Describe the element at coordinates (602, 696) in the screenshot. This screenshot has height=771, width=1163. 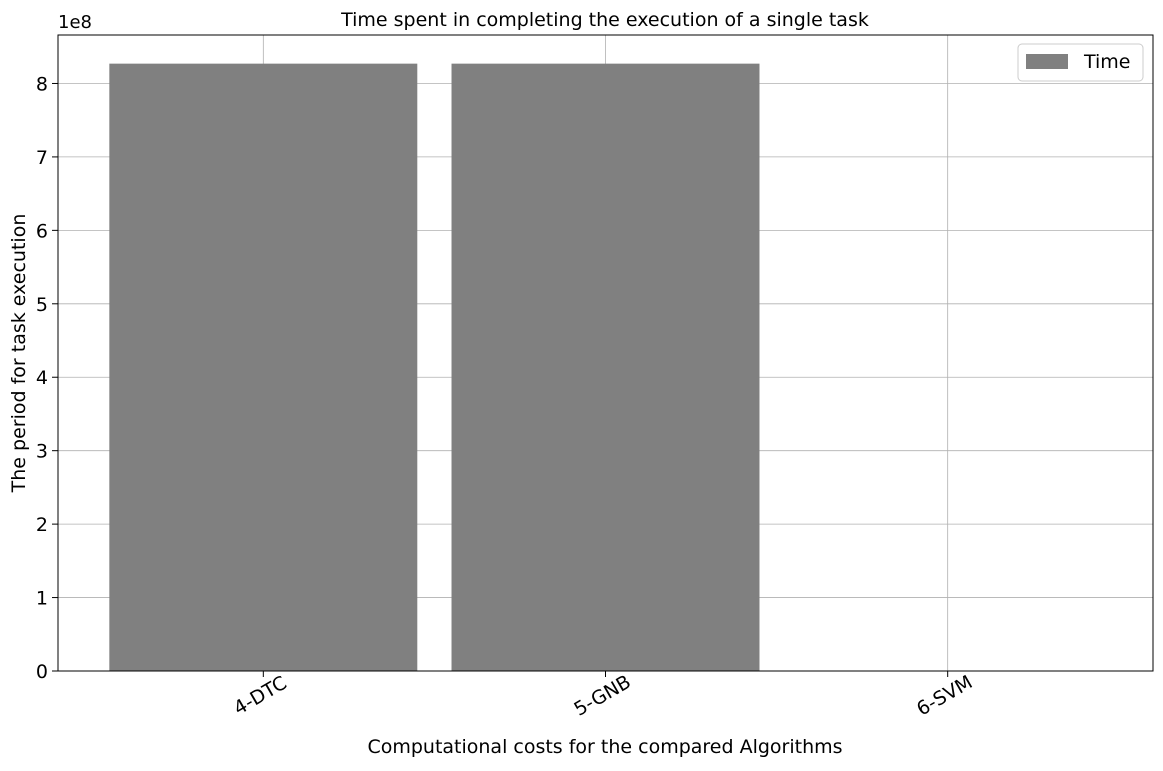
I see `x-tick-label: 5-GNB` at that location.